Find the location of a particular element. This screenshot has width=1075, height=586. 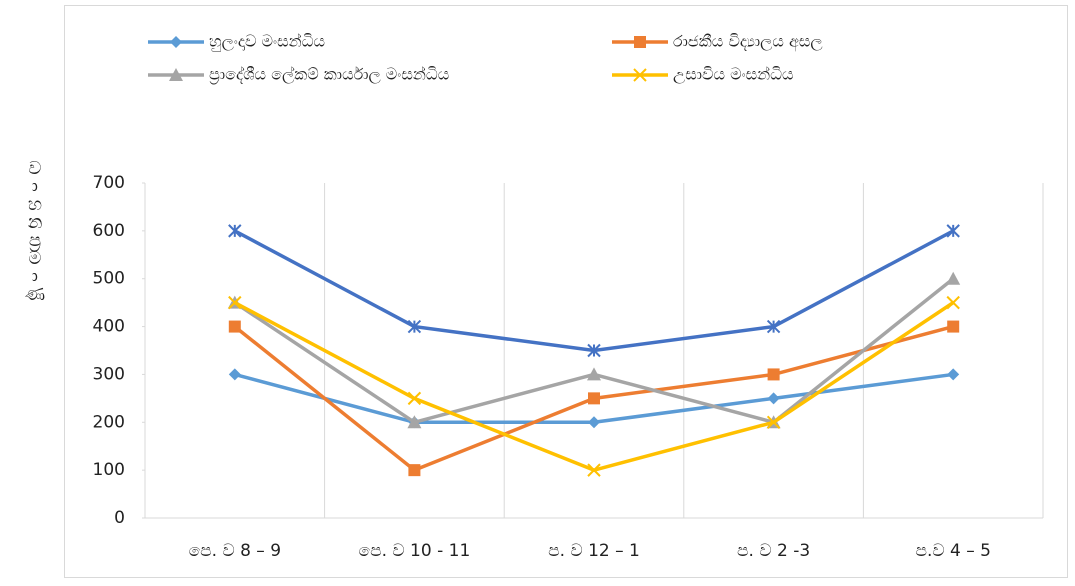

y-tick-label: 200 is located at coordinates (109, 422).